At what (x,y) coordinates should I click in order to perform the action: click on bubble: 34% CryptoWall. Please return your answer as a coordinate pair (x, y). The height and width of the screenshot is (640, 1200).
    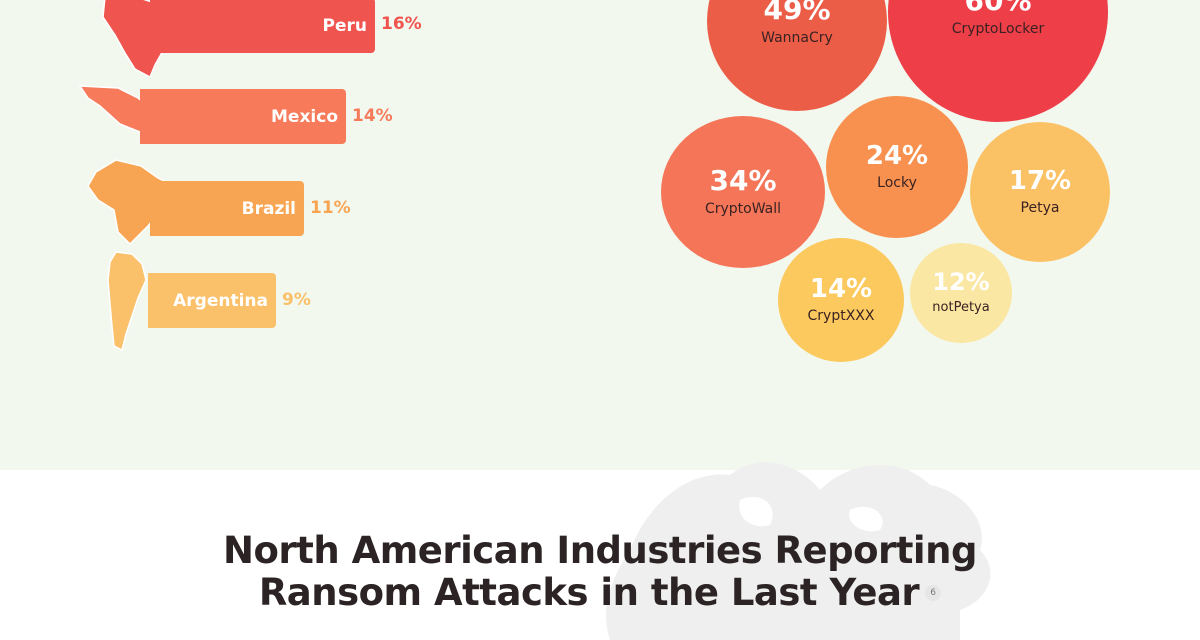
    Looking at the image, I should click on (743, 192).